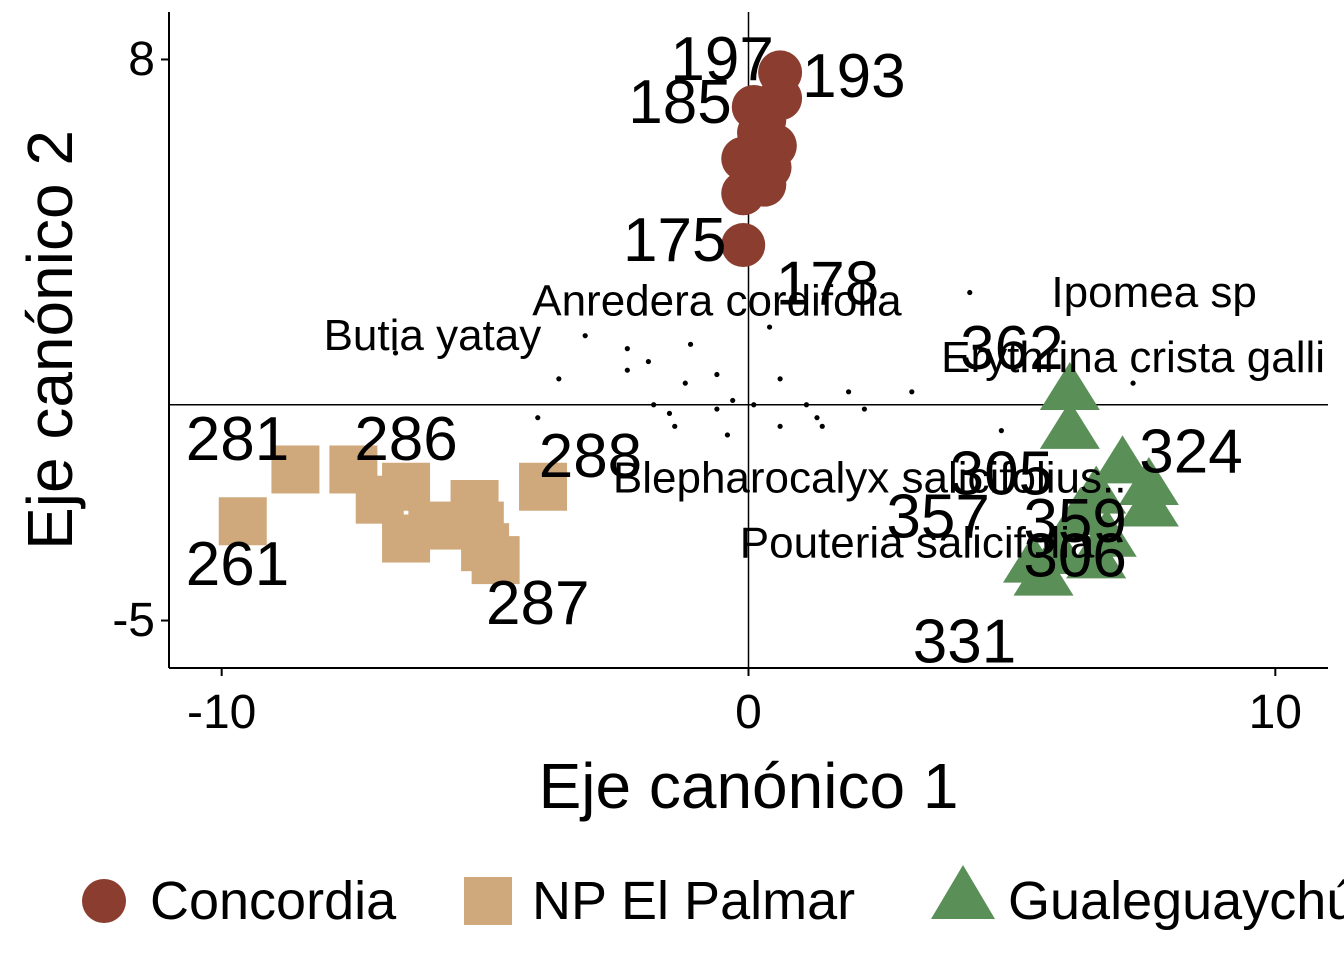  I want to click on site-label: 287, so click(537, 603).